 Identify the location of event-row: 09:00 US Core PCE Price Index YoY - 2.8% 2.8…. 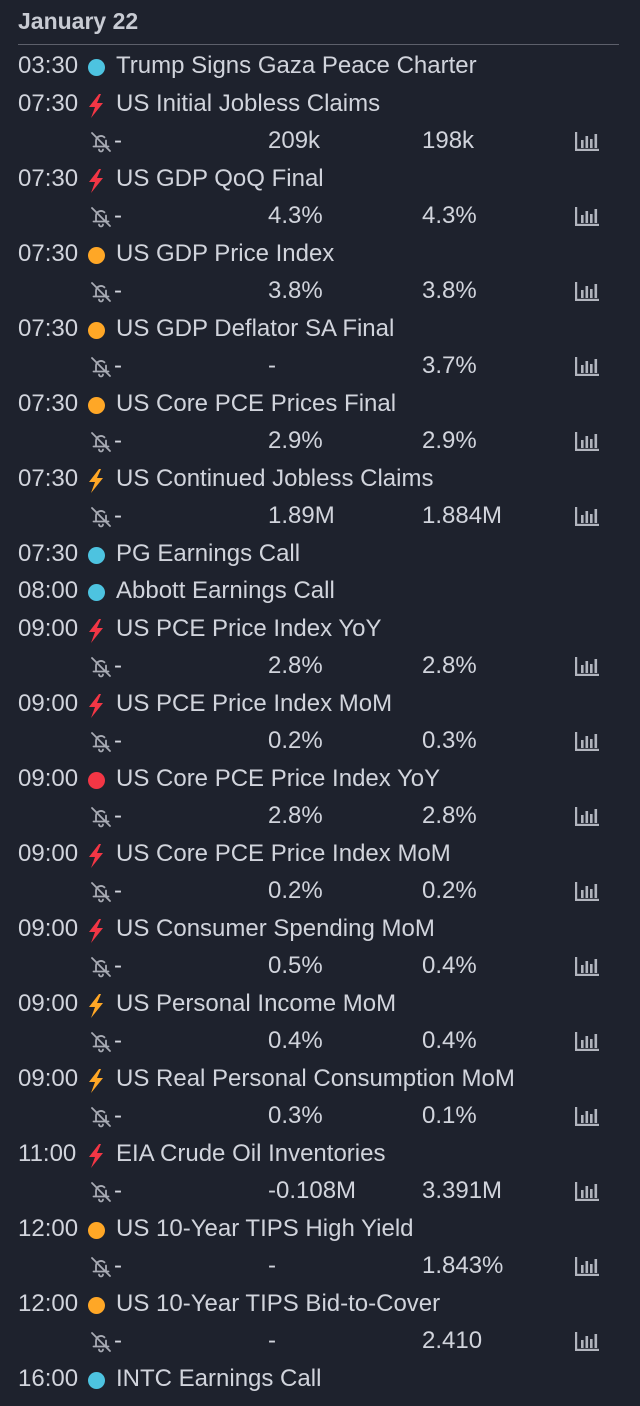
(320, 797).